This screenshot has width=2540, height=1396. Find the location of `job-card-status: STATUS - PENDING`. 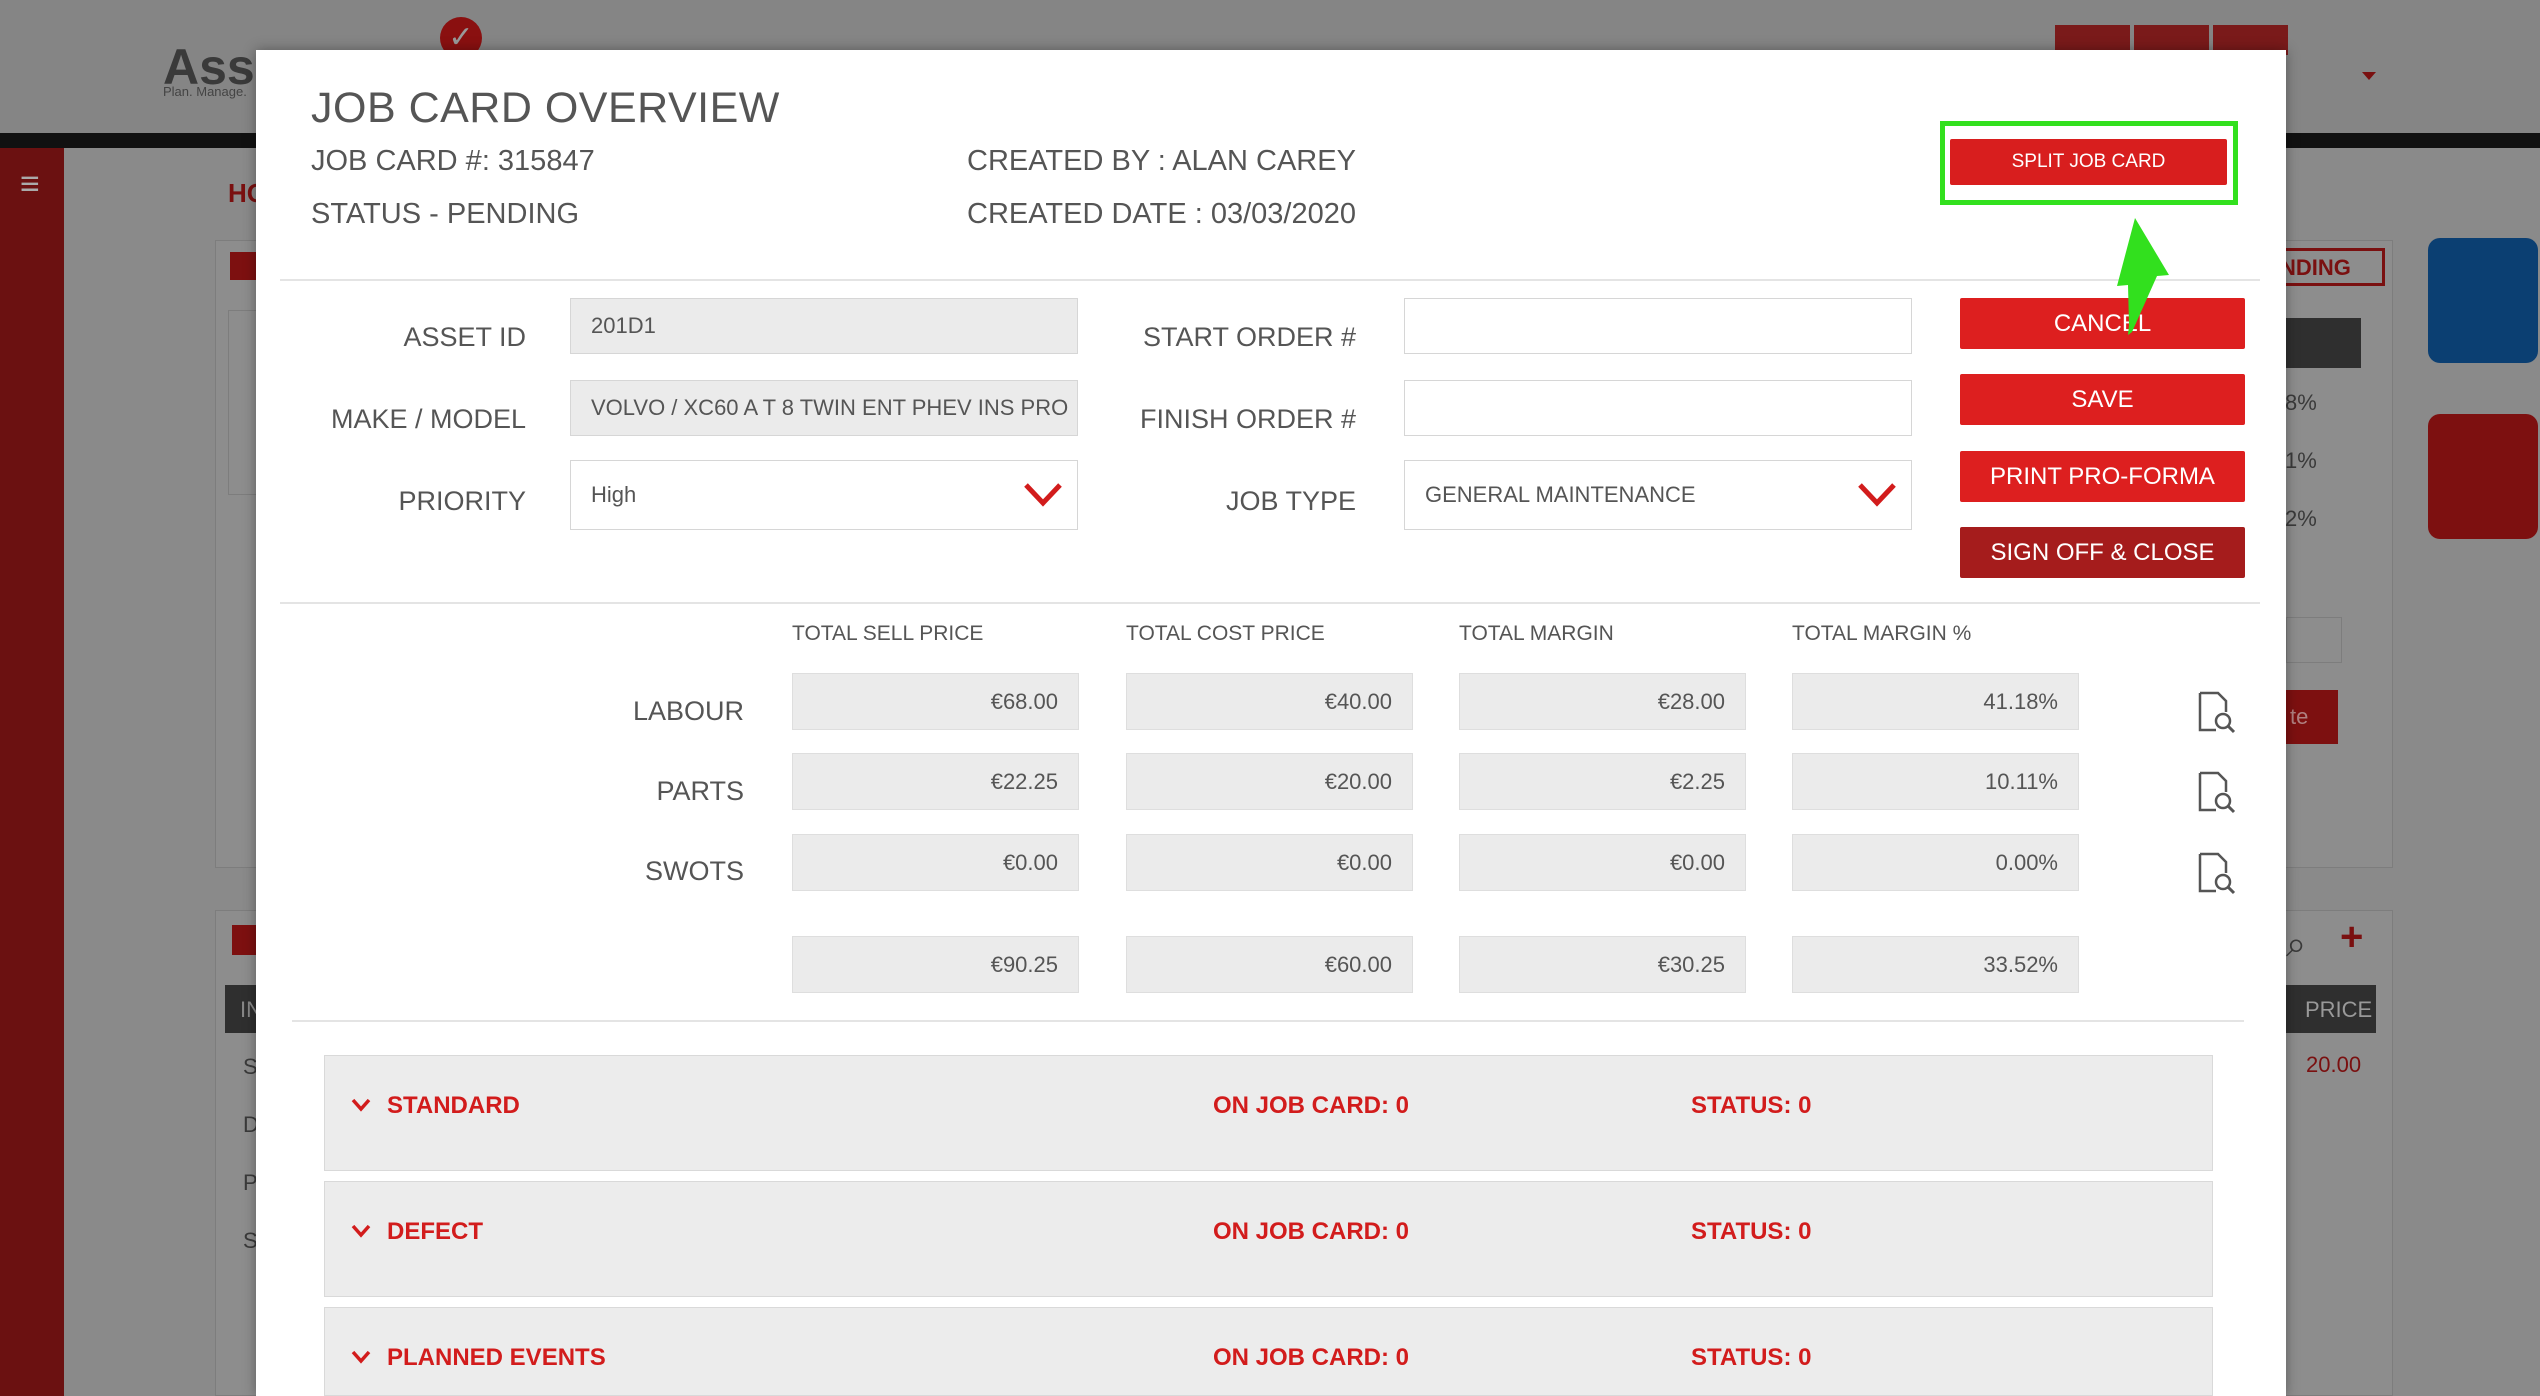

job-card-status: STATUS - PENDING is located at coordinates (445, 214).